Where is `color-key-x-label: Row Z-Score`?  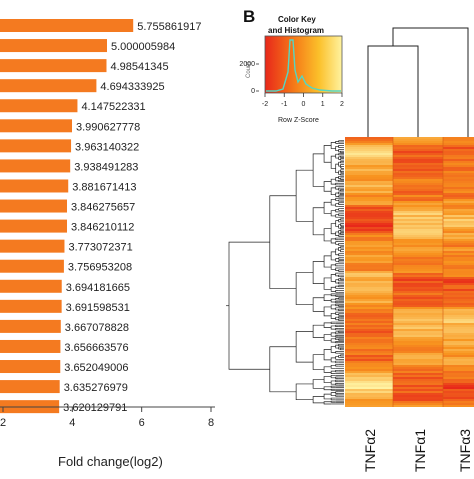
color-key-x-label: Row Z-Score is located at coordinates (298, 120).